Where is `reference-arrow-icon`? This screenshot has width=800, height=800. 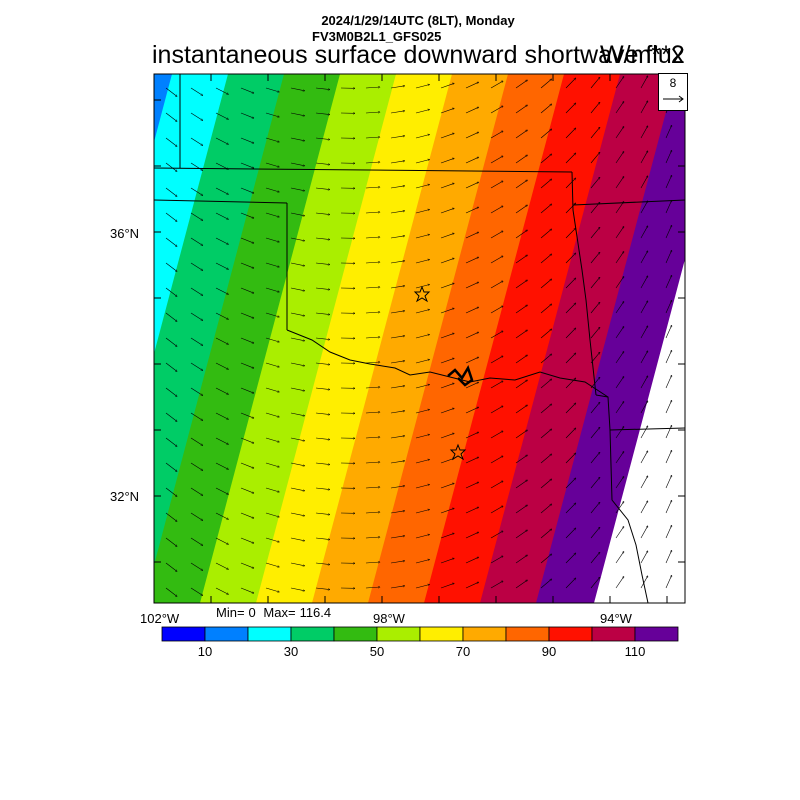
reference-arrow-icon is located at coordinates (673, 99).